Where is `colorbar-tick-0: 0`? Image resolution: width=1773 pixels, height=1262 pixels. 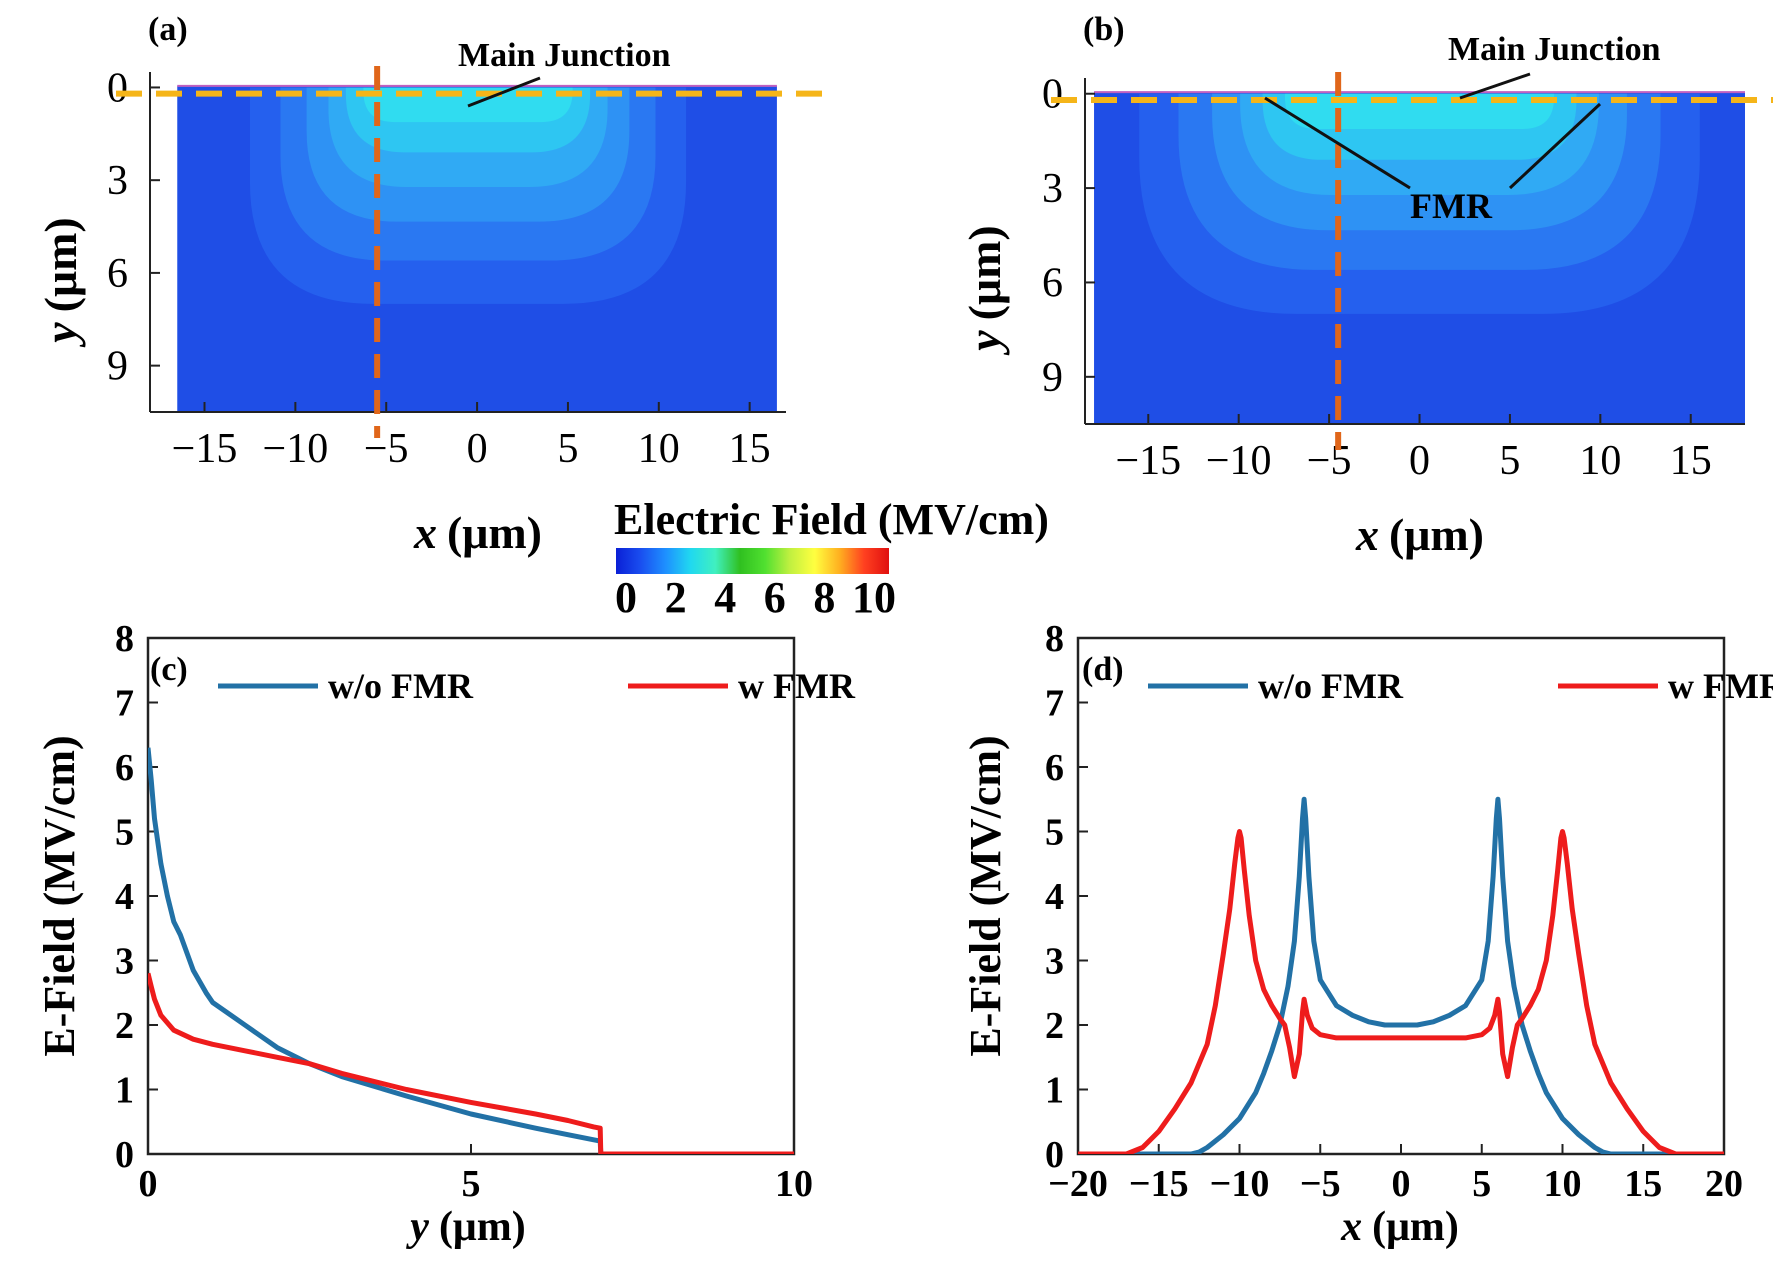
colorbar-tick-0: 0 is located at coordinates (626, 597).